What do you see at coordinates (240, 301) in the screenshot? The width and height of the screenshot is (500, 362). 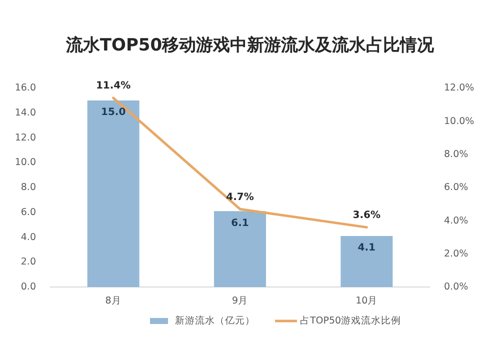 I see `x-tick-label: 9月` at bounding box center [240, 301].